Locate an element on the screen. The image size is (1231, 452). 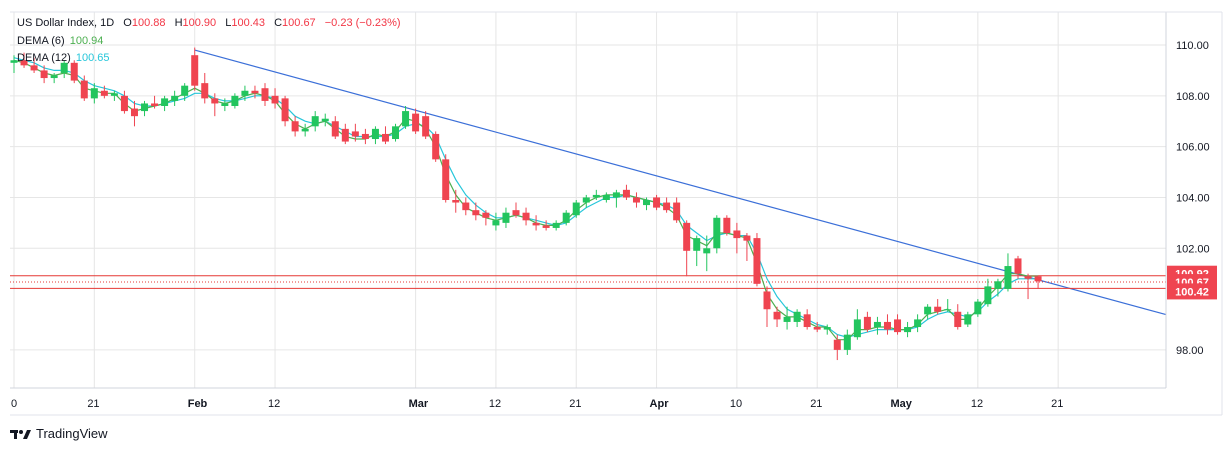
dema12-label: DEMA (12) is located at coordinates (44, 58).